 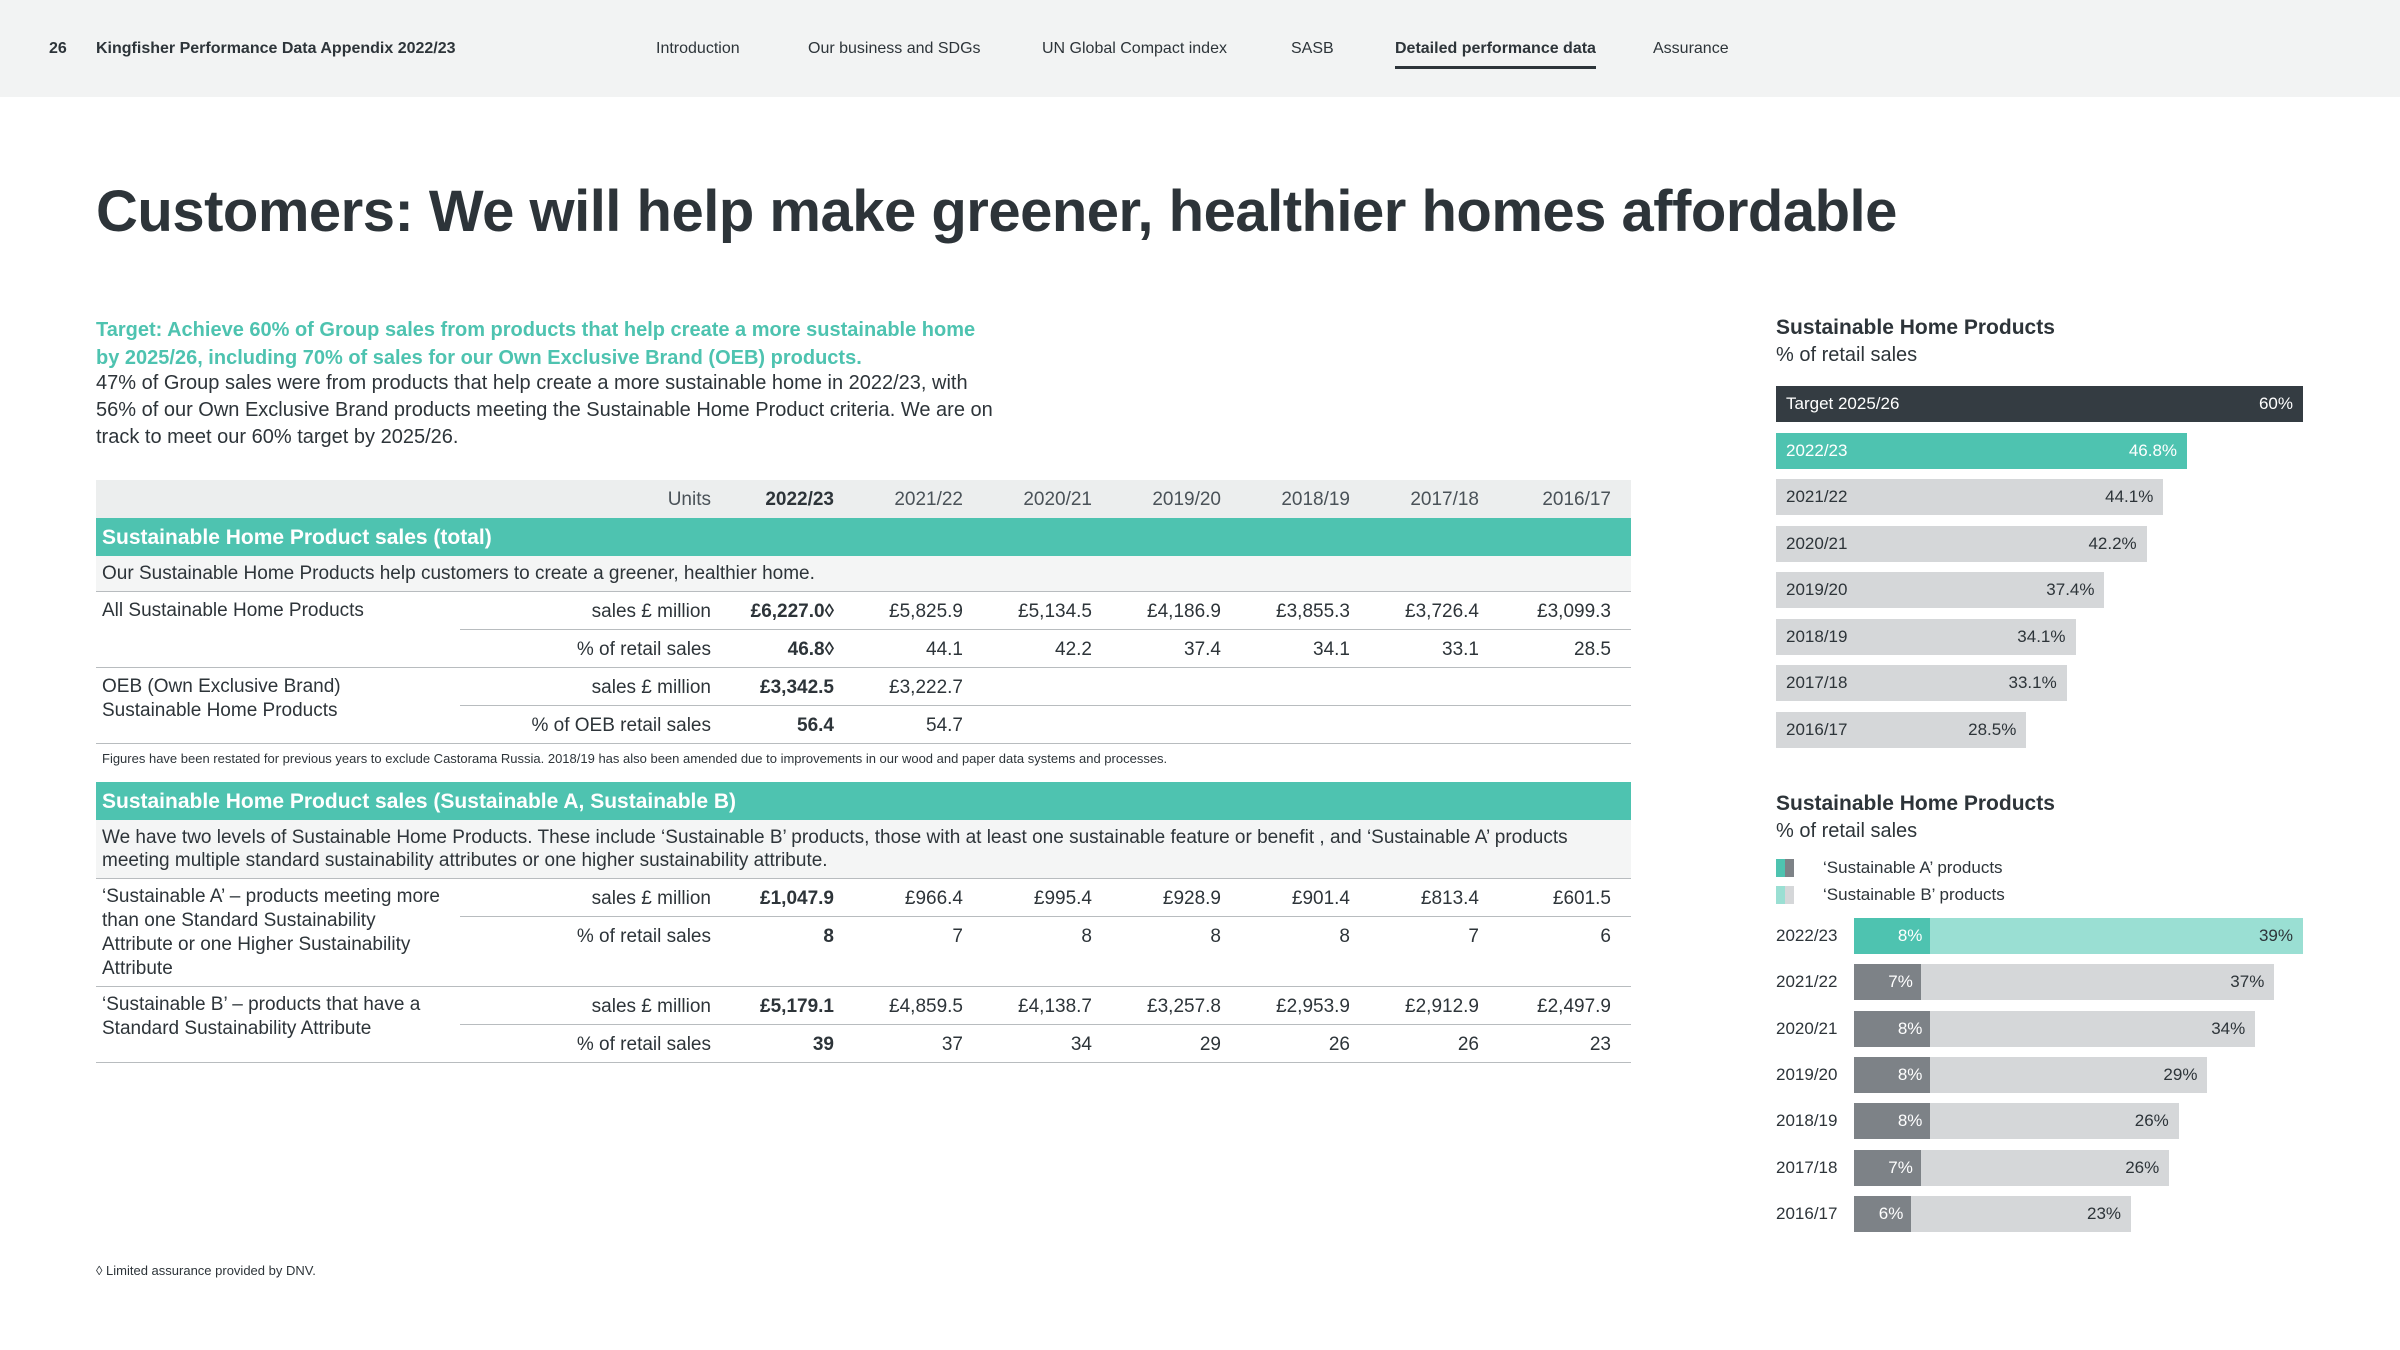 What do you see at coordinates (1315, 499) in the screenshot?
I see `year-header: 2018/19` at bounding box center [1315, 499].